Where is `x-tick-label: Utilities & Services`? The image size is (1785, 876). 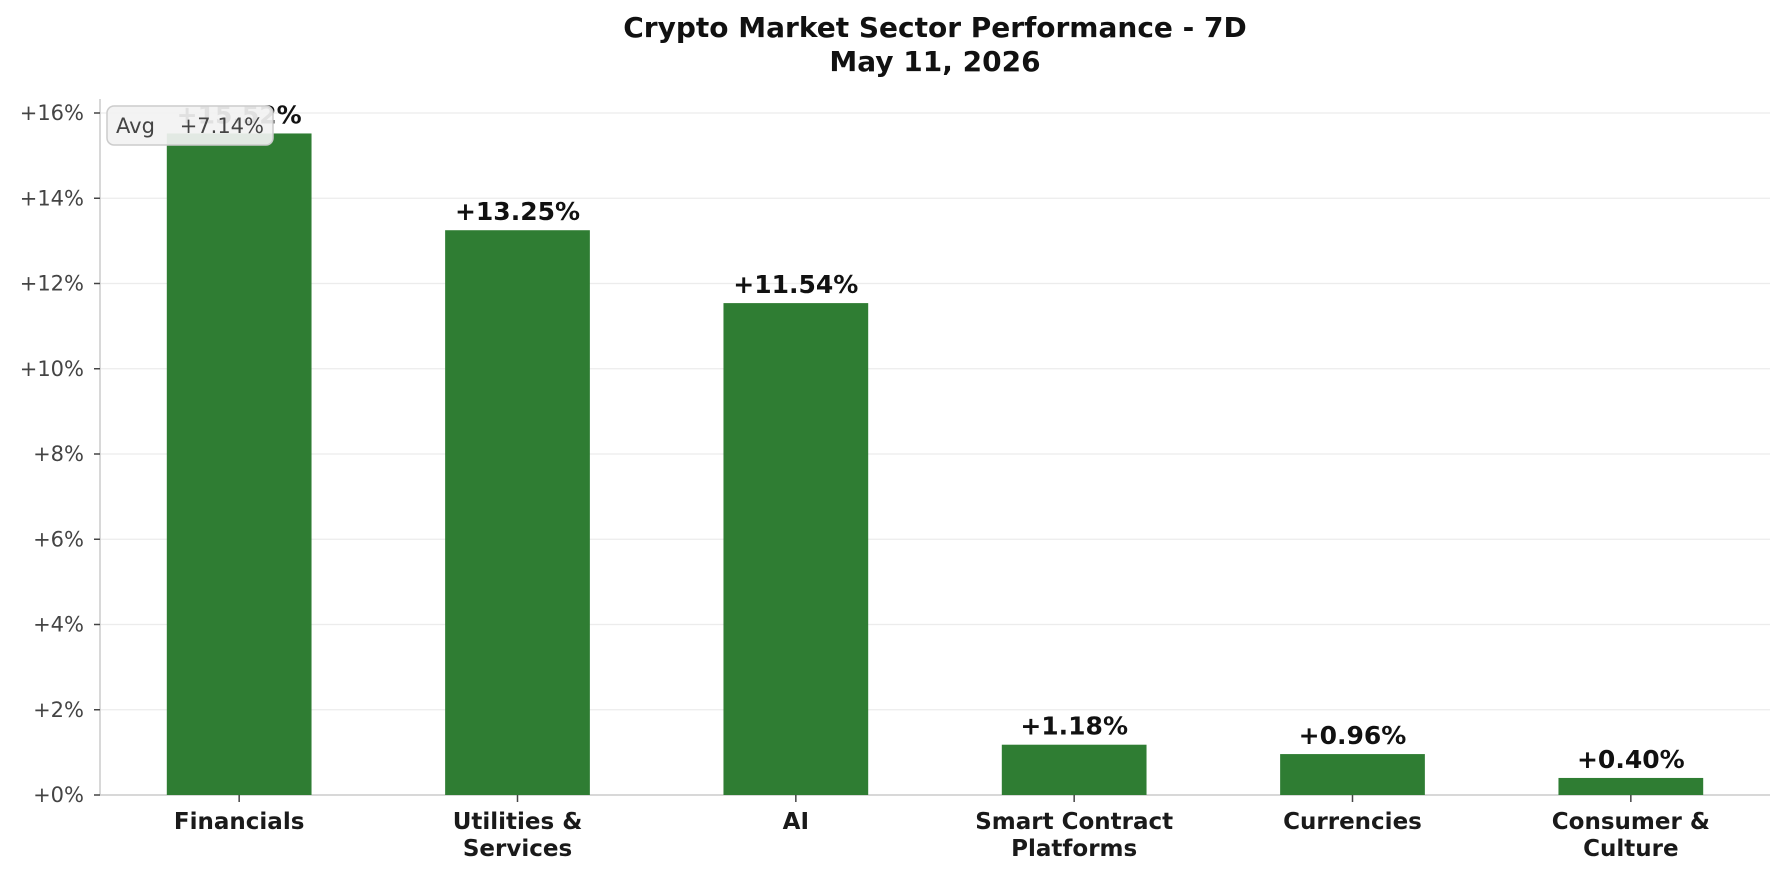
x-tick-label: Utilities & Services is located at coordinates (518, 835).